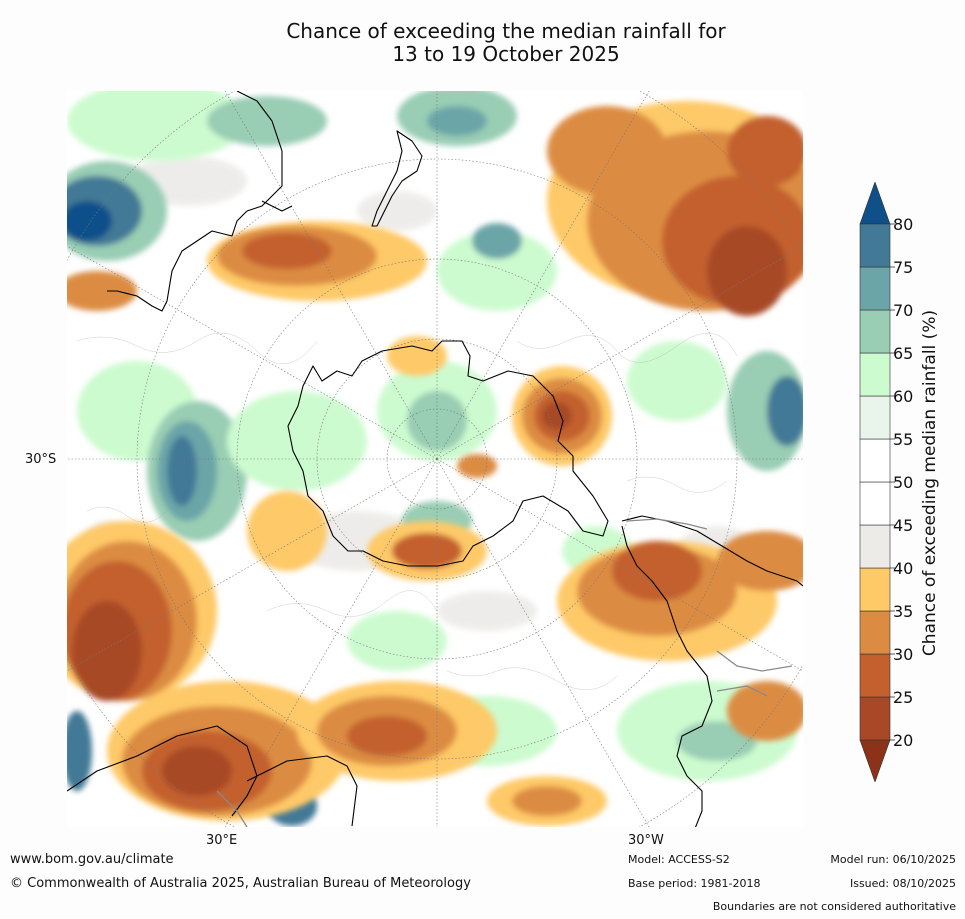  I want to click on footer-model-run: Model run: 06/10/2025, so click(893, 859).